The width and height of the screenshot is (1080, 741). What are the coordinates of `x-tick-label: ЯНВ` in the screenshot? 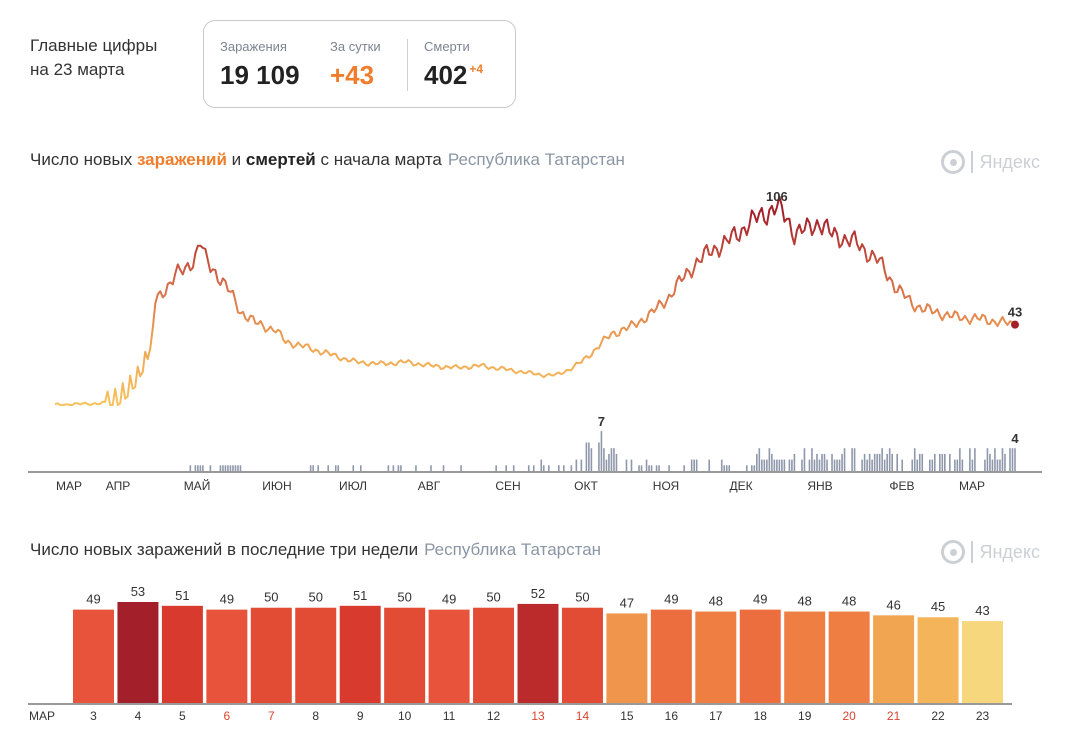 It's located at (819, 486).